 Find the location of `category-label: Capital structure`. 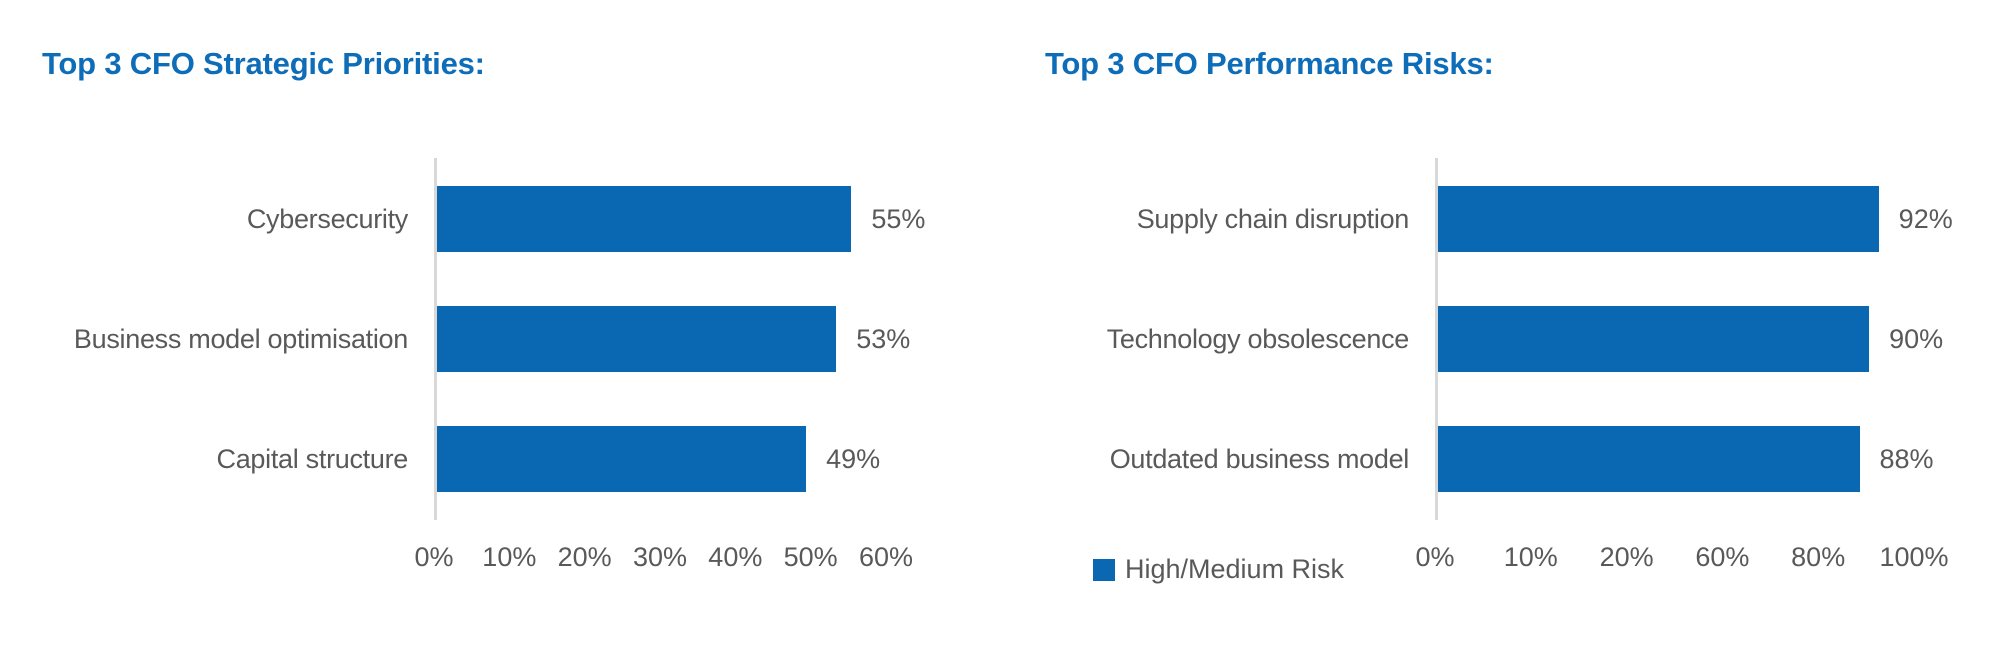

category-label: Capital structure is located at coordinates (312, 458).